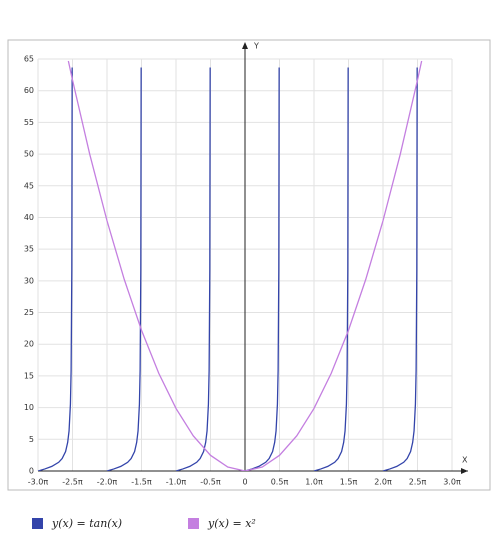  What do you see at coordinates (107, 482) in the screenshot?
I see `x-tick-label: -2.0π` at bounding box center [107, 482].